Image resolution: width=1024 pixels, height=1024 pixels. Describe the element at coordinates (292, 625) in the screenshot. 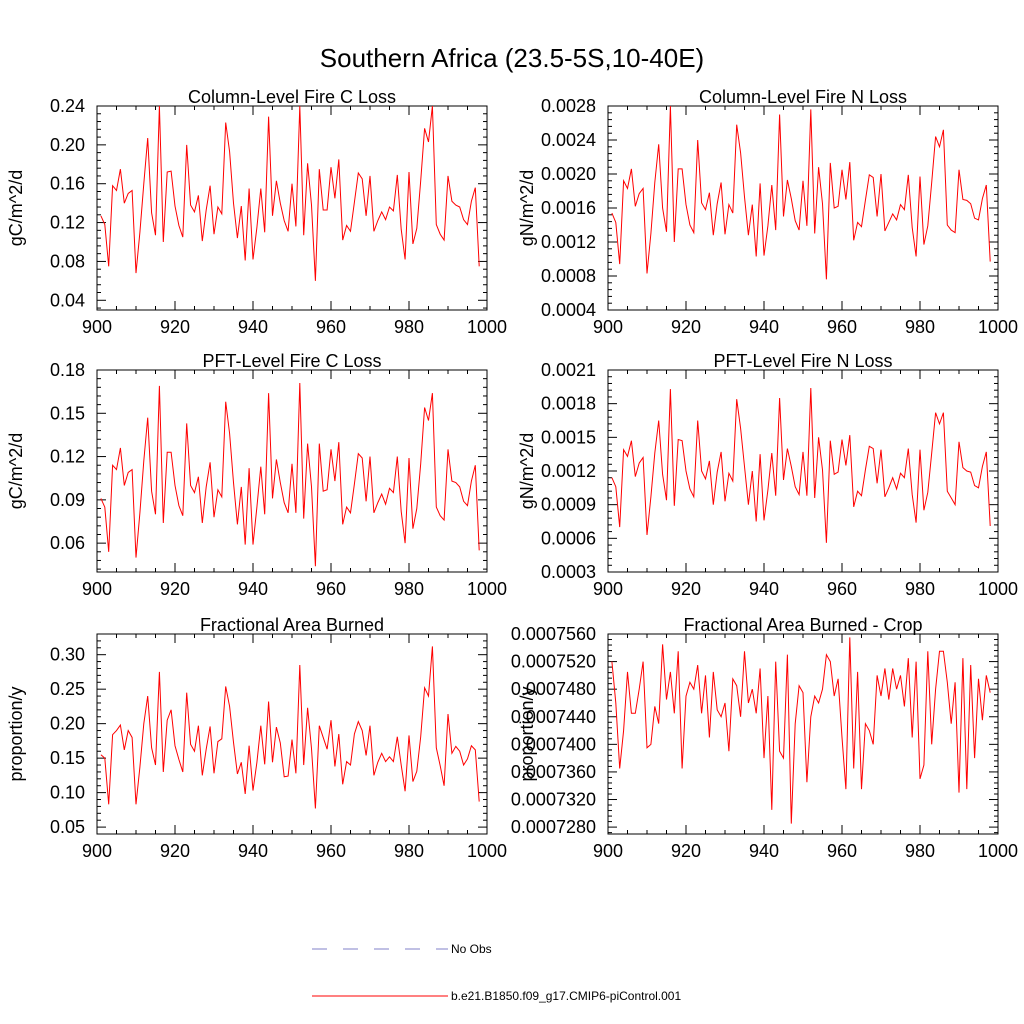

I see `panel-title: Fractional Area Burned` at that location.